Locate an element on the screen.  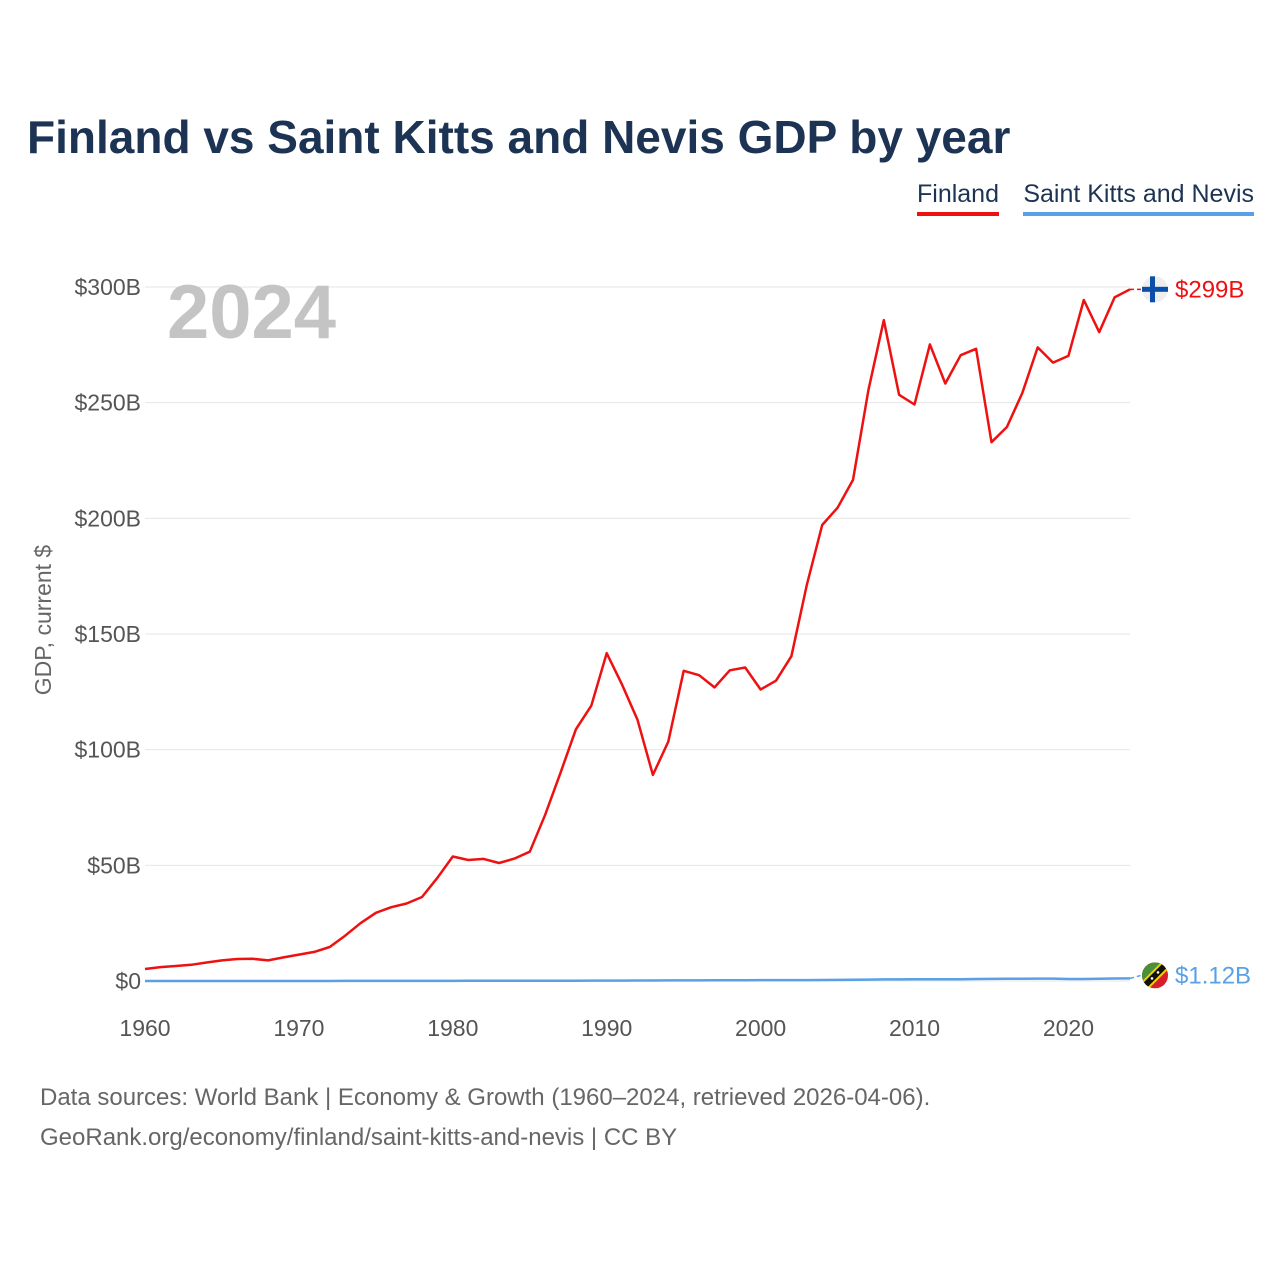
y-axis: $0 $50B $100B $150B $200B $250B $300B is located at coordinates (107, 634).